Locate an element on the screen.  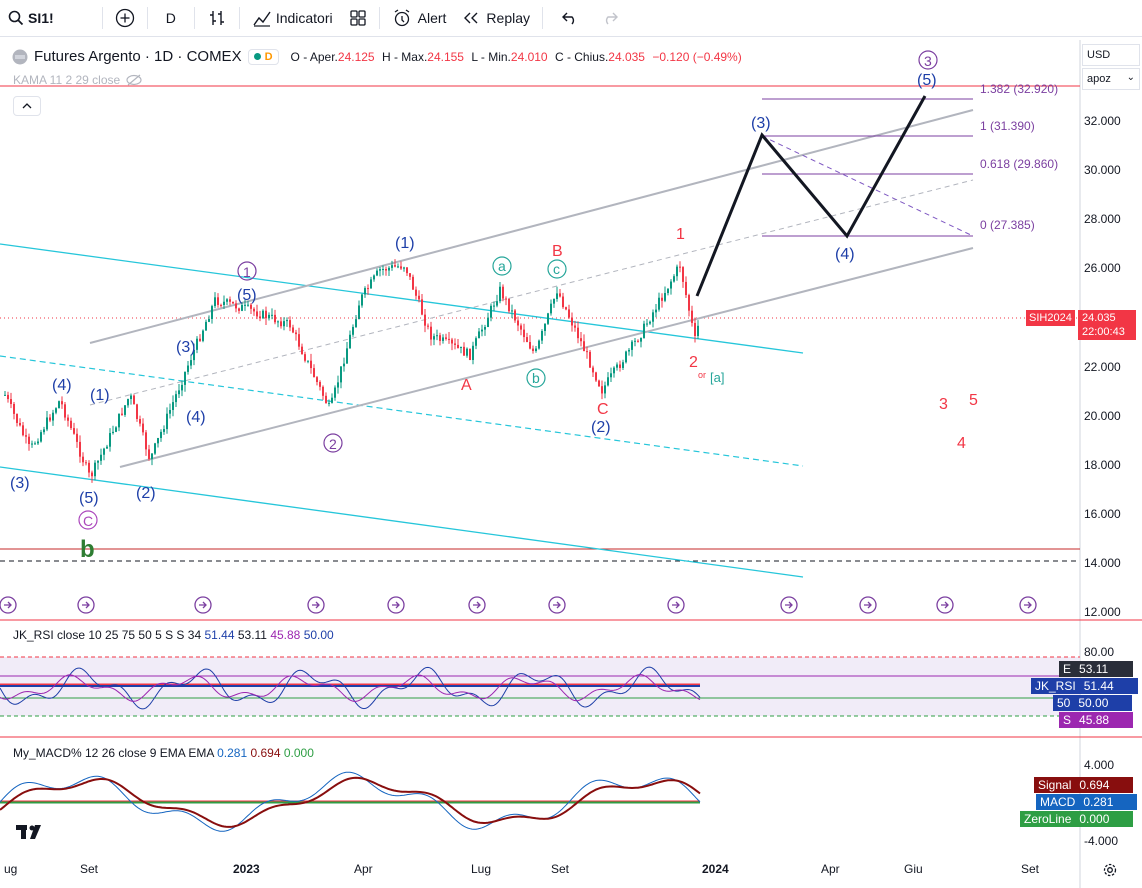
macd-value: 0.000 is located at coordinates (298, 753).